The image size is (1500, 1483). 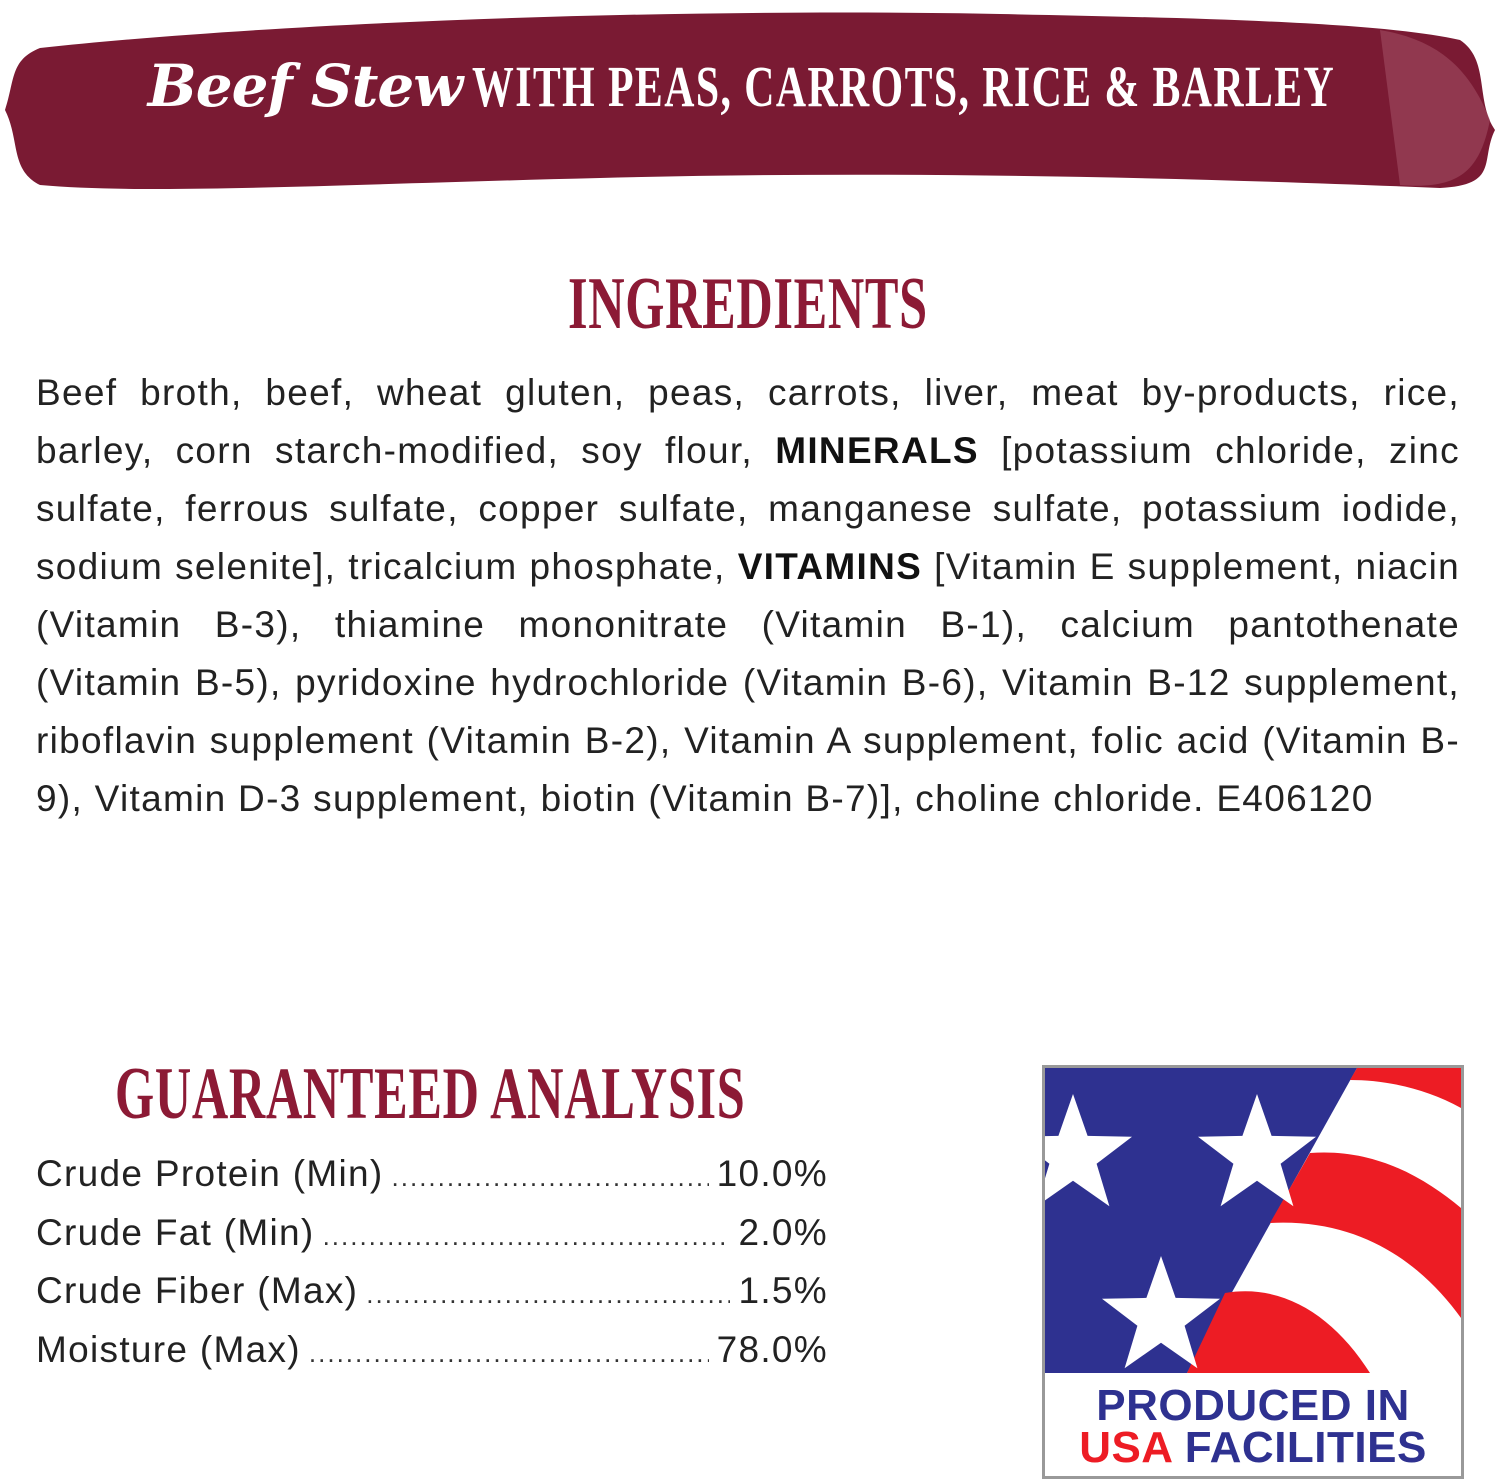 What do you see at coordinates (830, 566) in the screenshot?
I see `ingredient-group-label: VITAMINS` at bounding box center [830, 566].